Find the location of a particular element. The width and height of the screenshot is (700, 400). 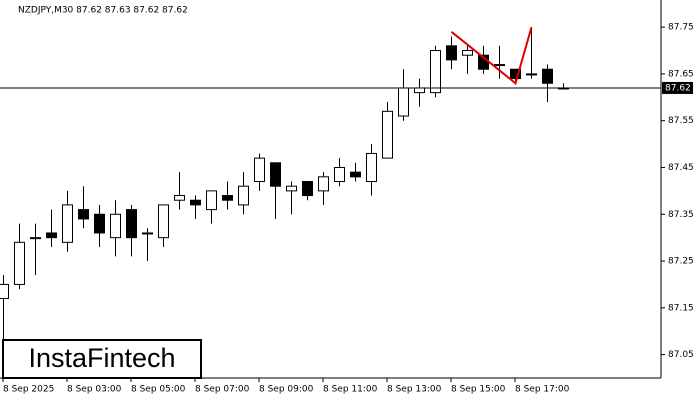

x-tick-label: 8 Sep 15:00 is located at coordinates (478, 390).